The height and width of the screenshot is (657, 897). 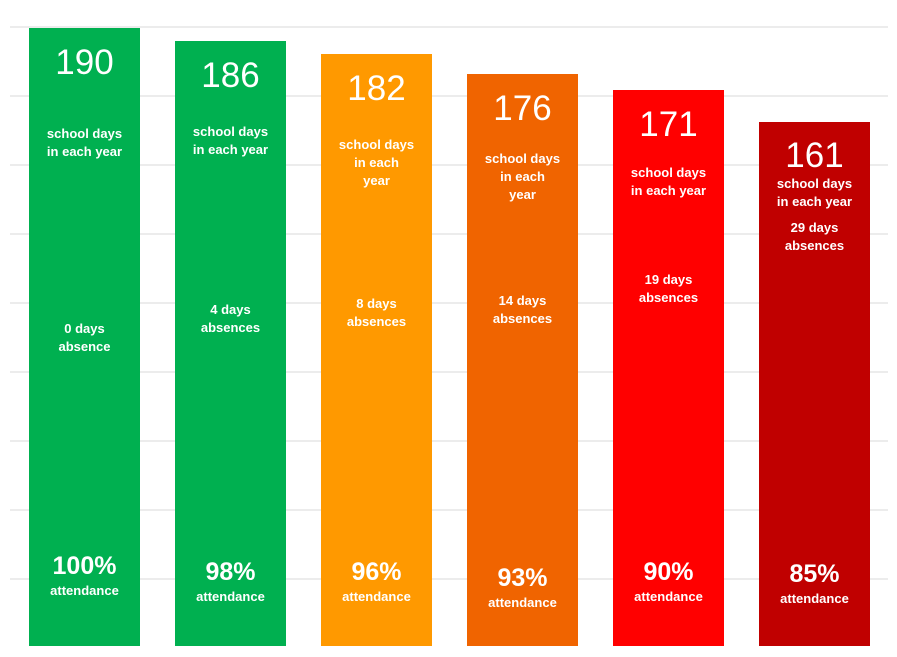 I want to click on absence-label: 14 days absences, so click(x=522, y=310).